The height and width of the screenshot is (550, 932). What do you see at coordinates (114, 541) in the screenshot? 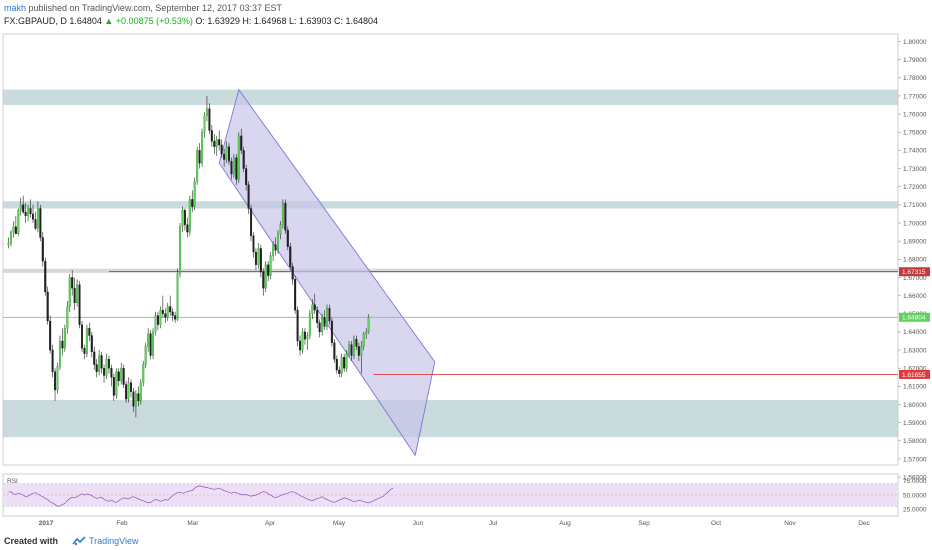
I see `tradingview-brand: TradingView` at bounding box center [114, 541].